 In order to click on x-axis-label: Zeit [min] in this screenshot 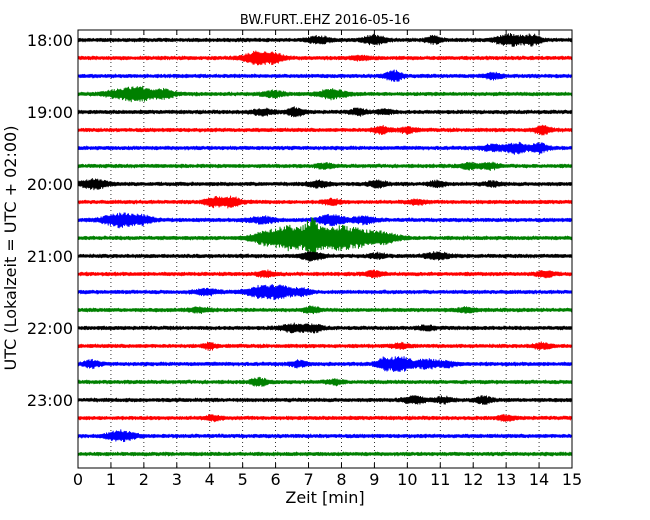, I will do `click(324, 497)`.